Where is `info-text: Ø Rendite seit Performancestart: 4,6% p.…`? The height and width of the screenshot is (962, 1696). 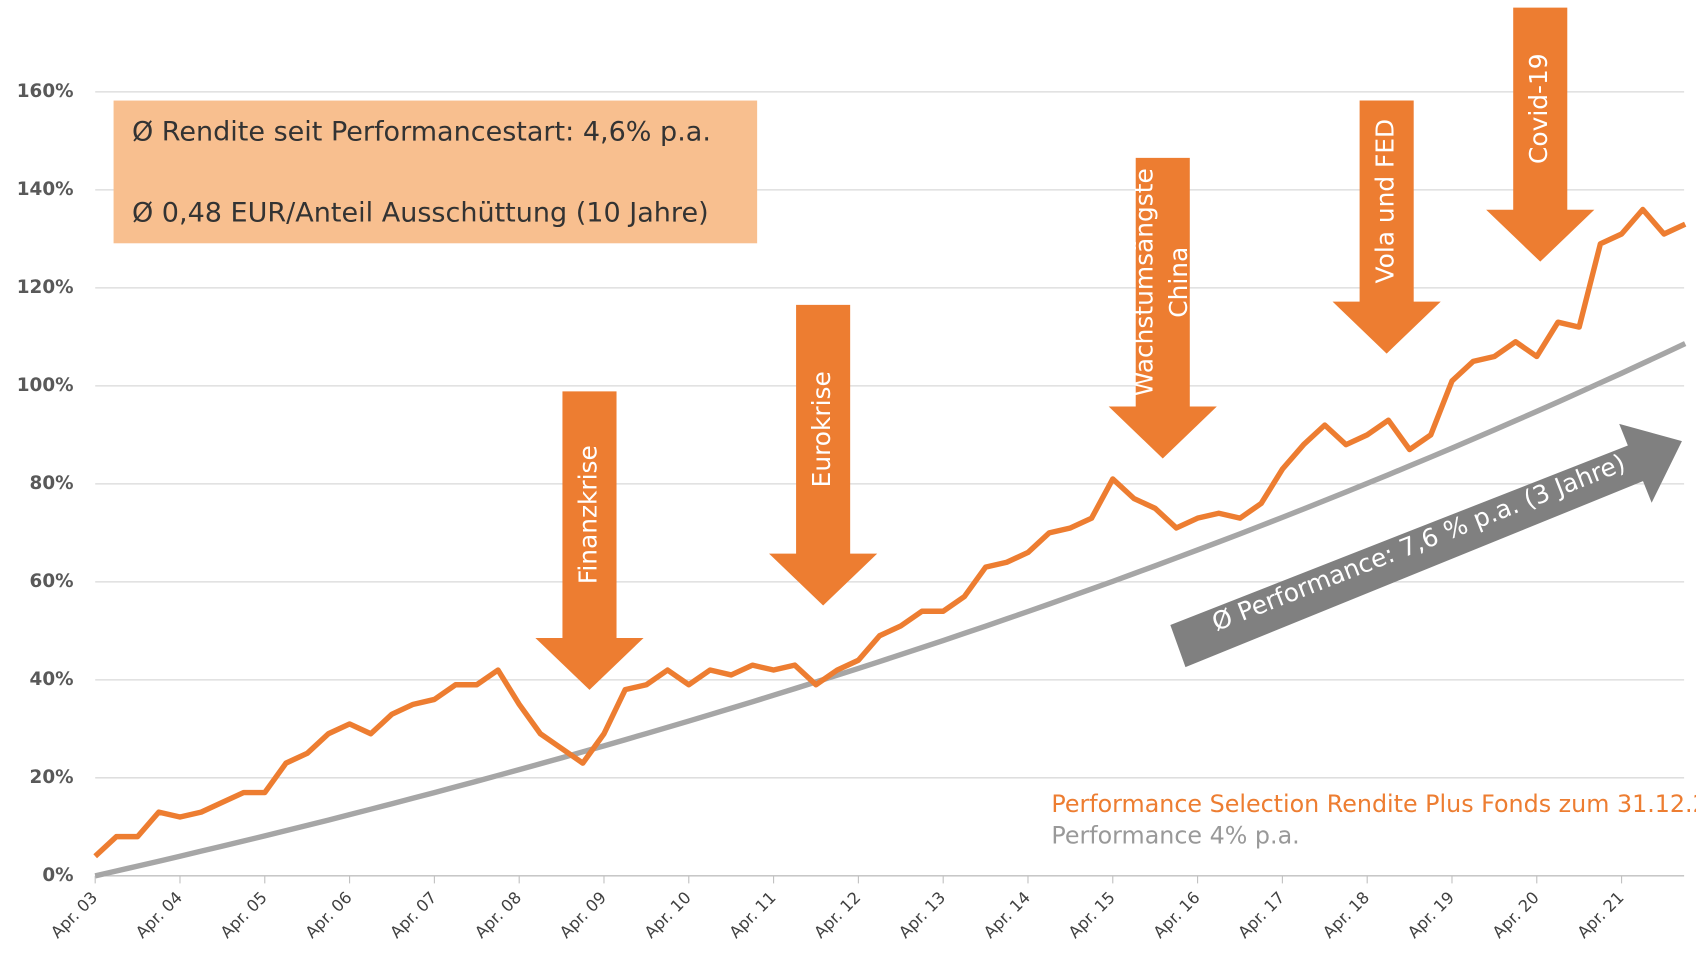
info-text: Ø Rendite seit Performancestart: 4,6% p.… is located at coordinates (421, 131).